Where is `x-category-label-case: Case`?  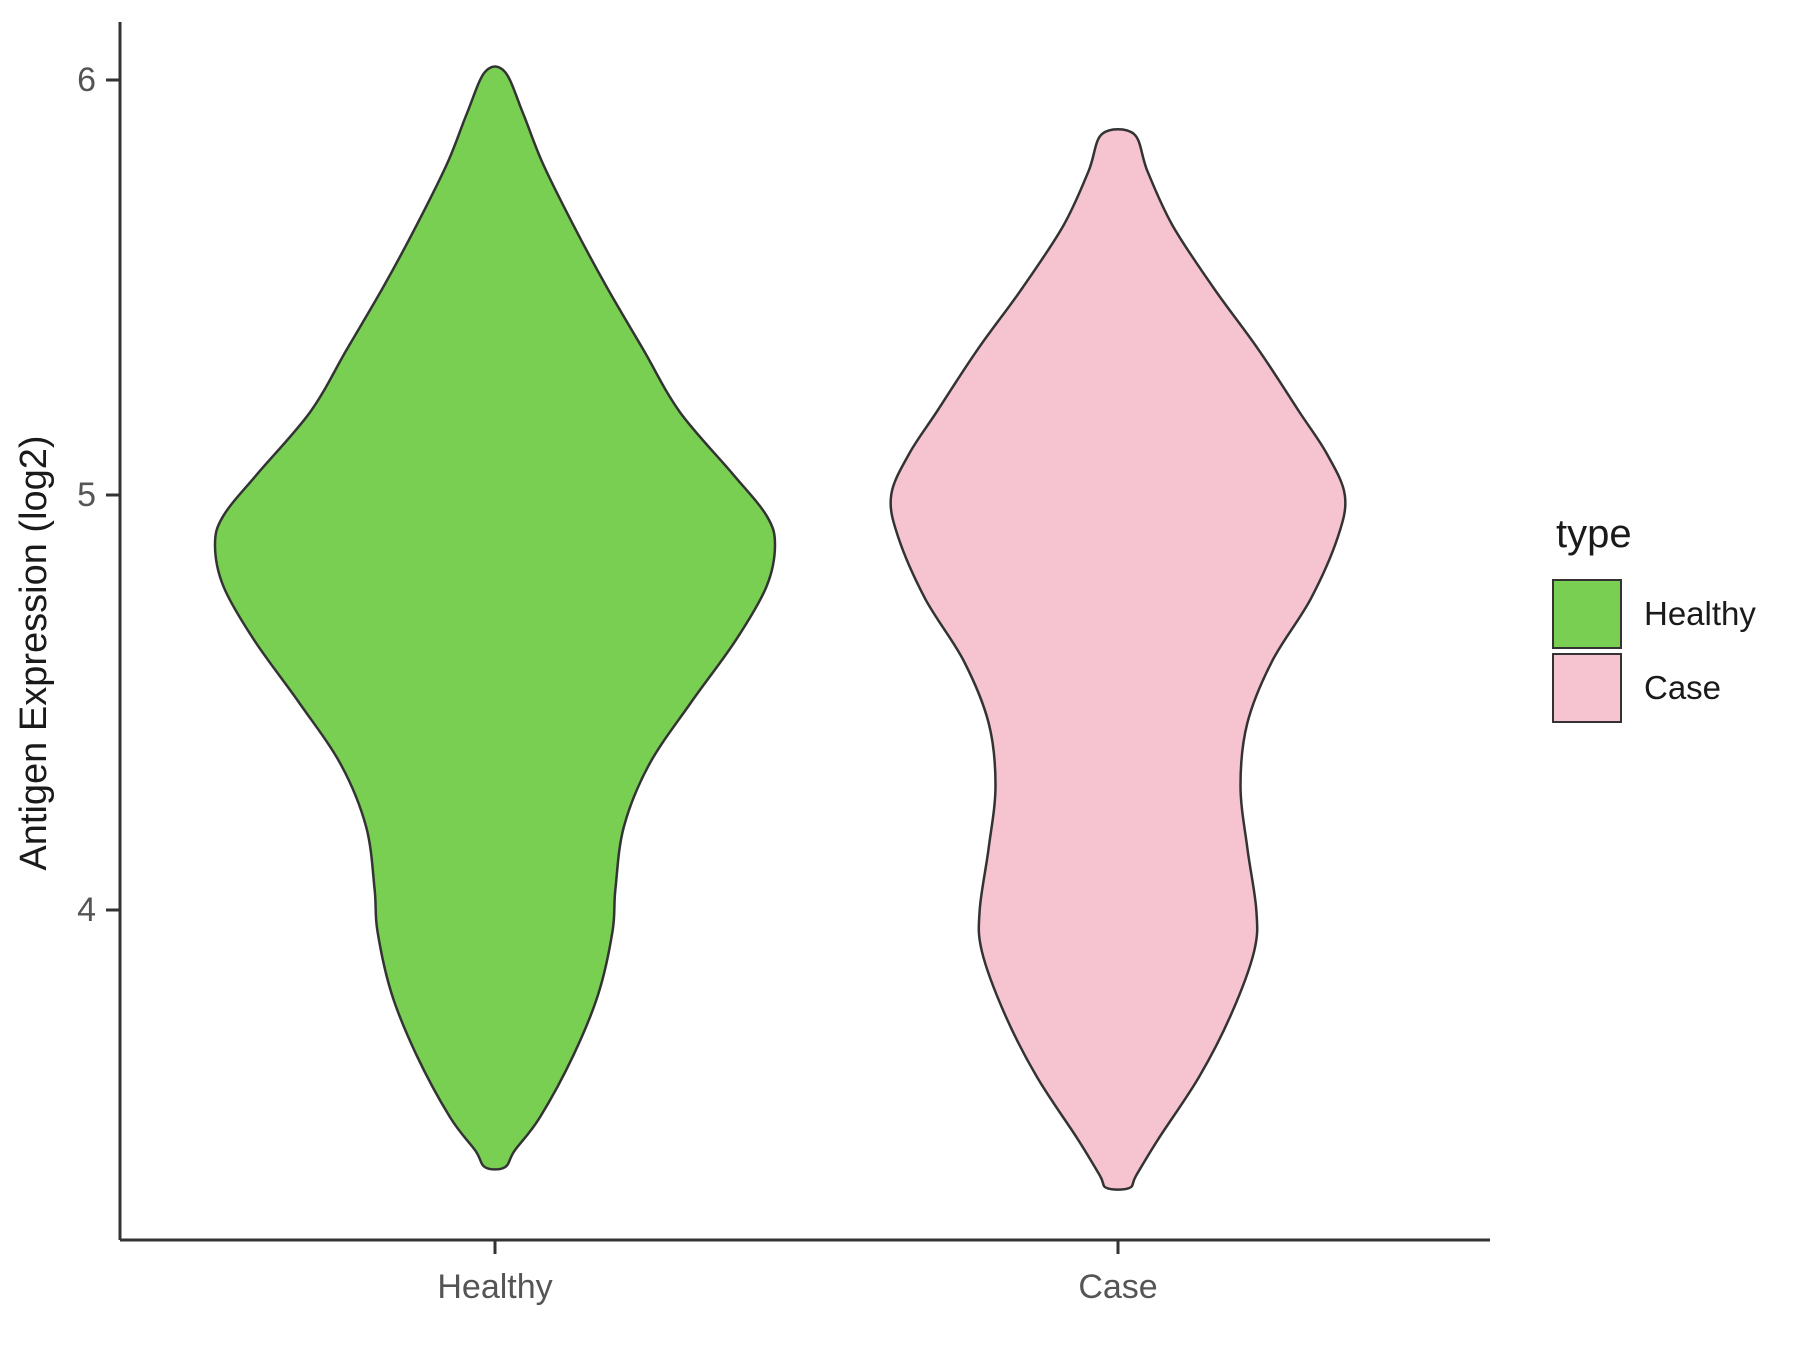
x-category-label-case: Case is located at coordinates (1117, 1287).